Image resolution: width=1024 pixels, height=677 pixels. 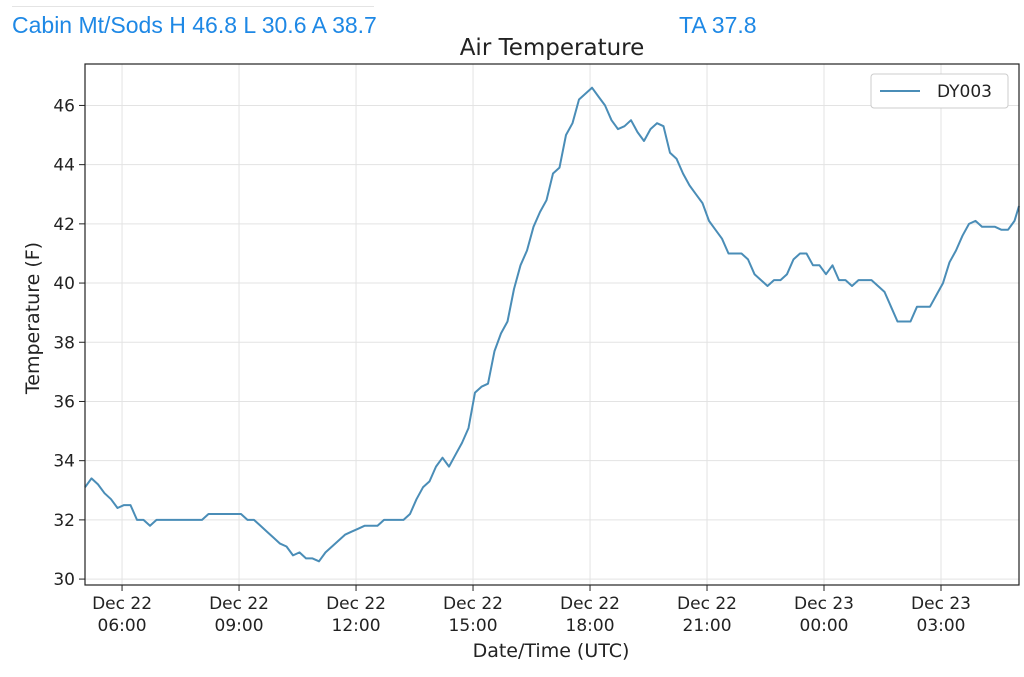 What do you see at coordinates (473, 626) in the screenshot?
I see `x-tick-label-time: 15:00` at bounding box center [473, 626].